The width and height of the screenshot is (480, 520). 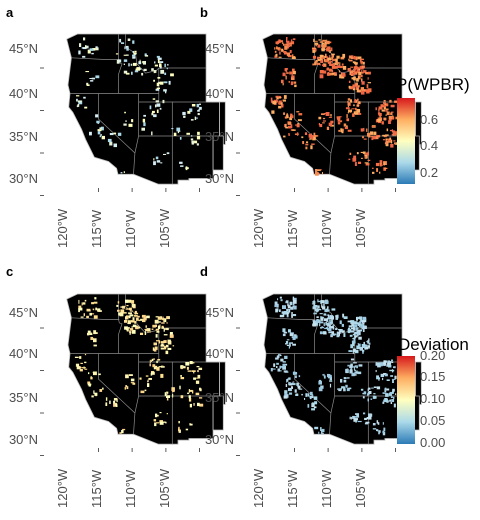 I want to click on lon-label-d-120: 120°W, so click(x=258, y=488).